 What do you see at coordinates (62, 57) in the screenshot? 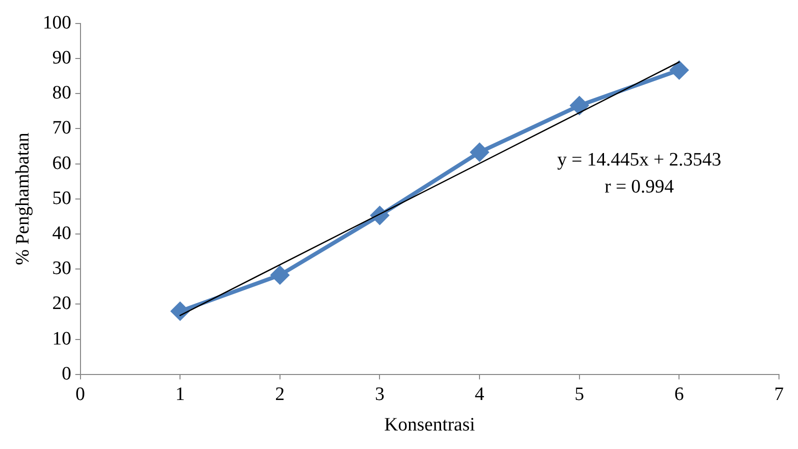
I see `y-tick-label: 90` at bounding box center [62, 57].